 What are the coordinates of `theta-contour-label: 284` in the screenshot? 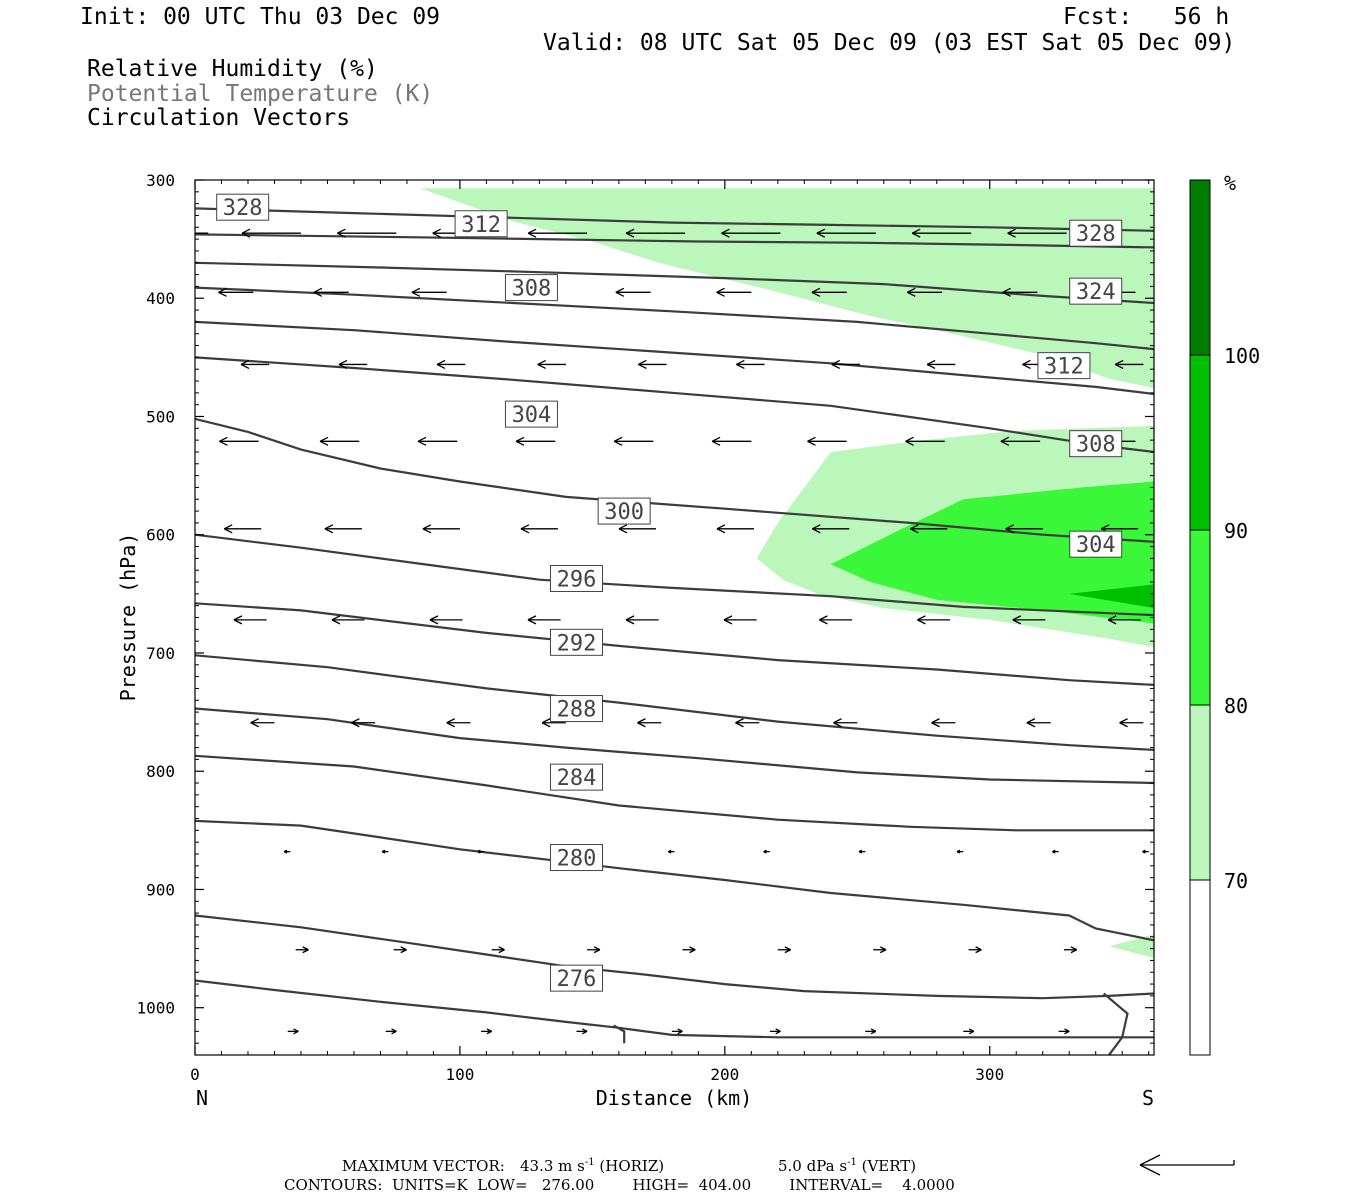 It's located at (576, 777).